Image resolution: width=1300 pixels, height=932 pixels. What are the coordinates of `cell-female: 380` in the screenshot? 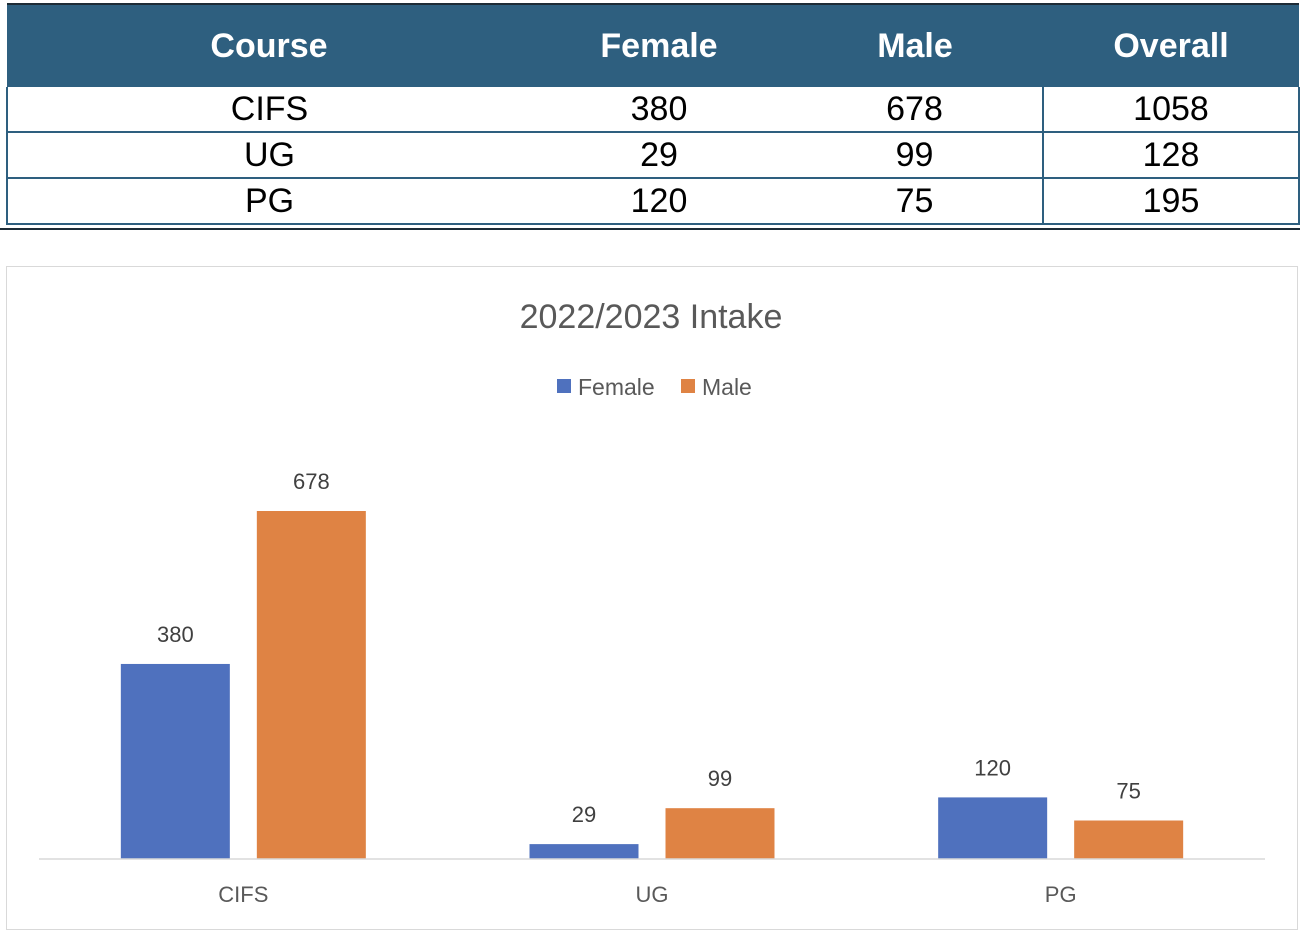 It's located at (659, 110).